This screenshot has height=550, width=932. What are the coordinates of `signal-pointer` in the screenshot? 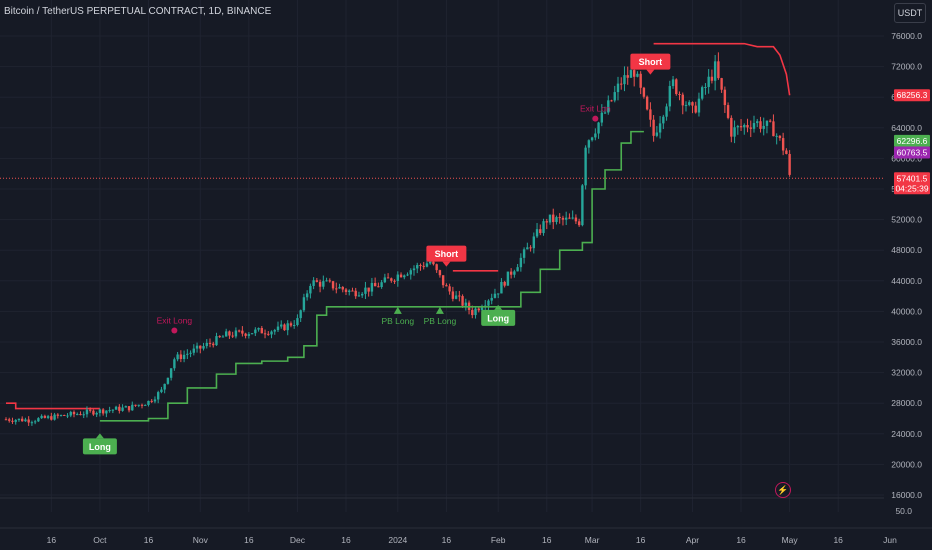 It's located at (650, 72).